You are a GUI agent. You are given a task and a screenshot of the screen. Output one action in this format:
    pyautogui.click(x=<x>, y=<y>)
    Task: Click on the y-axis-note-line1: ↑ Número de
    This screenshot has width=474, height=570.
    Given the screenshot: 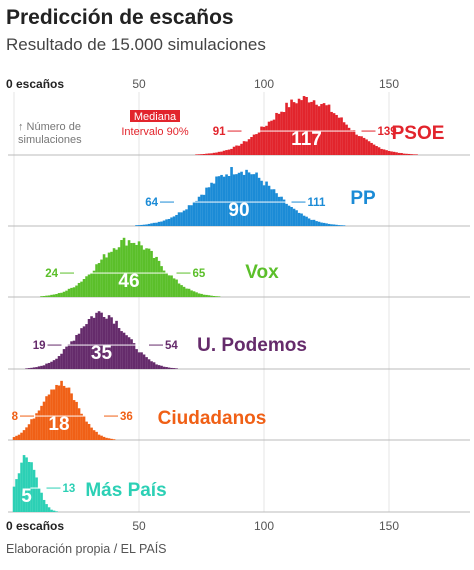 What is the action you would take?
    pyautogui.click(x=49, y=127)
    